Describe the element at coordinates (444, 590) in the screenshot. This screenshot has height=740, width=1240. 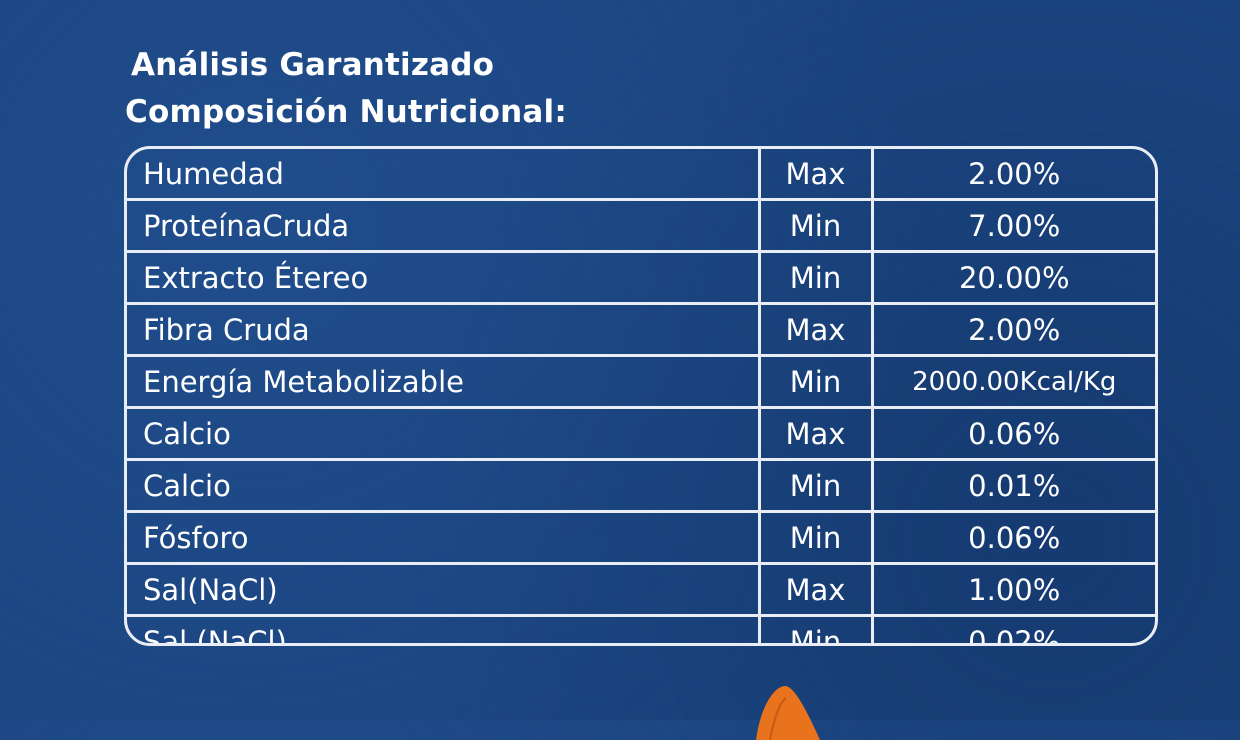
I see `nutrient-name: Sal(NaCl)` at that location.